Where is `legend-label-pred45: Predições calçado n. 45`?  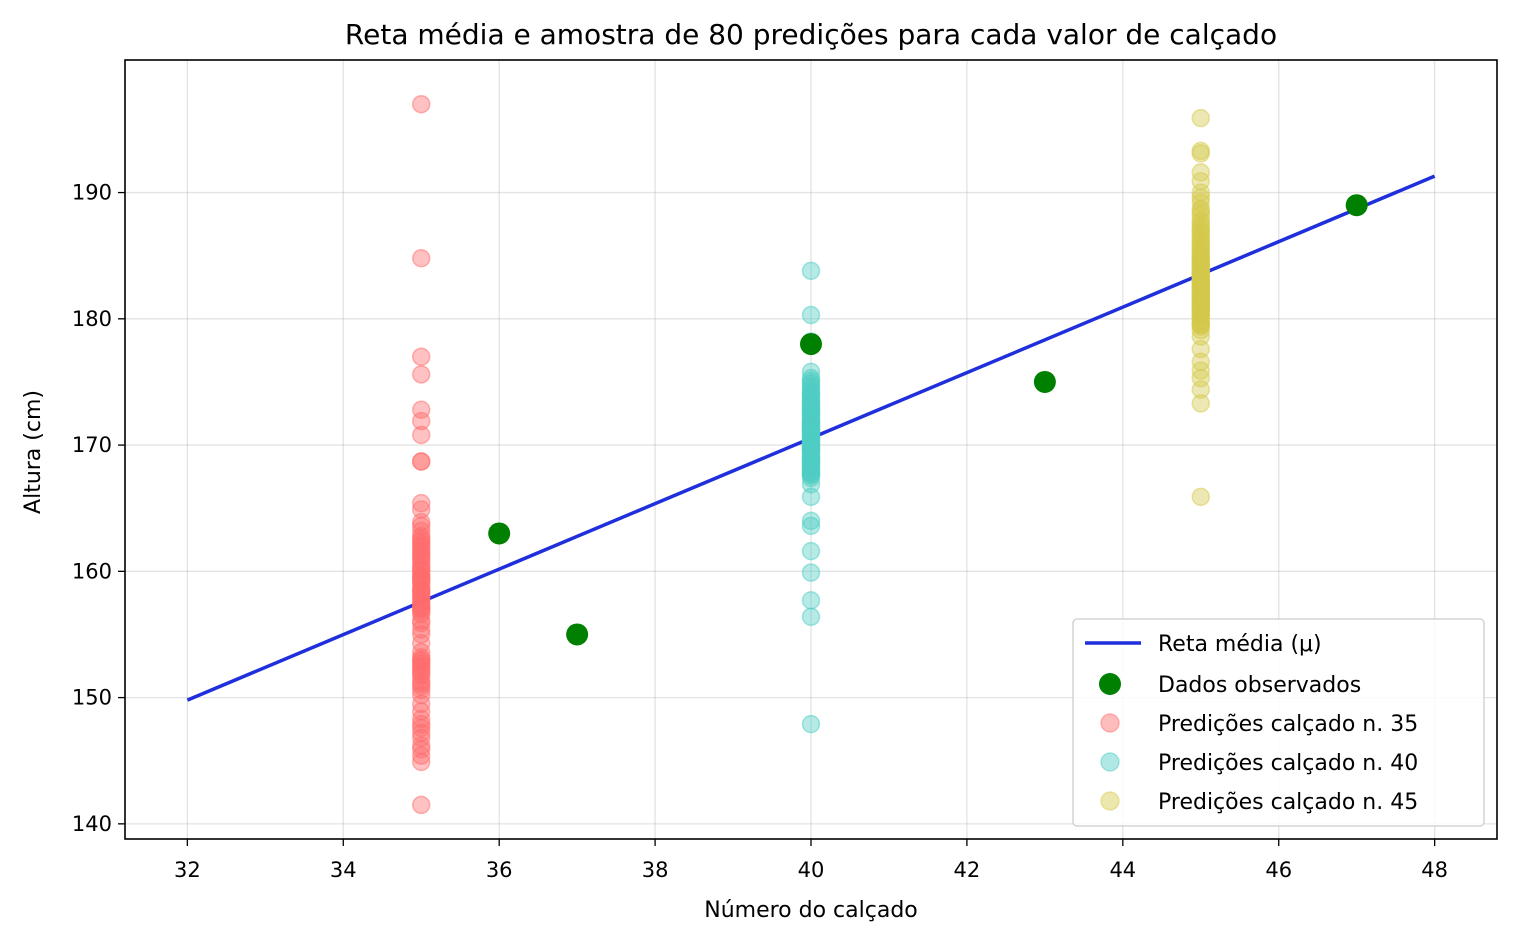 legend-label-pred45: Predições calçado n. 45 is located at coordinates (1288, 802).